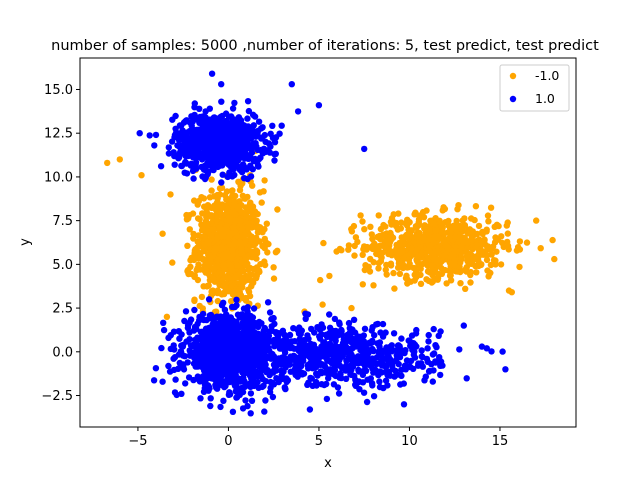 This screenshot has width=640, height=480. Describe the element at coordinates (137, 441) in the screenshot. I see `x-tick-label: −5` at that location.